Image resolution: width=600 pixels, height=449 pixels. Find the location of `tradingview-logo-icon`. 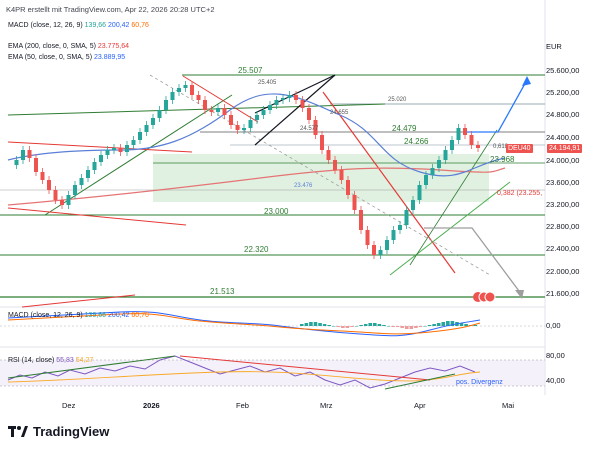

tradingview-logo-icon is located at coordinates (18, 431).